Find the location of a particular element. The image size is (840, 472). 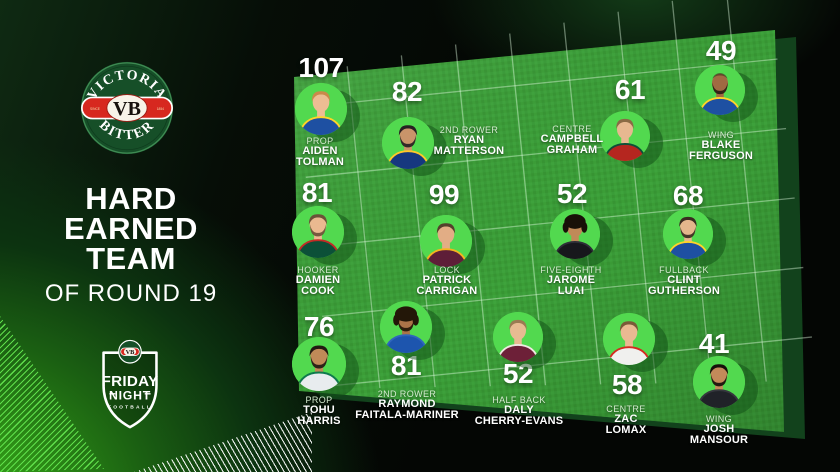

player-position: LOCK is located at coordinates (447, 270).